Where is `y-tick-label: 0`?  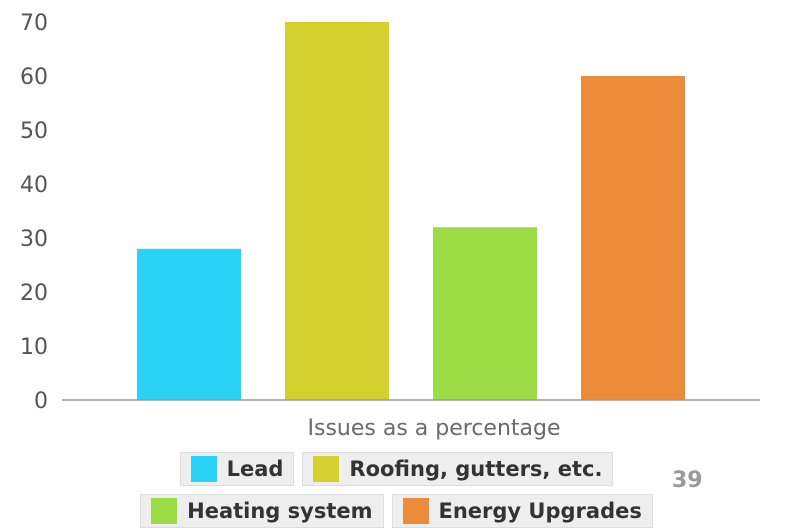 y-tick-label: 0 is located at coordinates (41, 401).